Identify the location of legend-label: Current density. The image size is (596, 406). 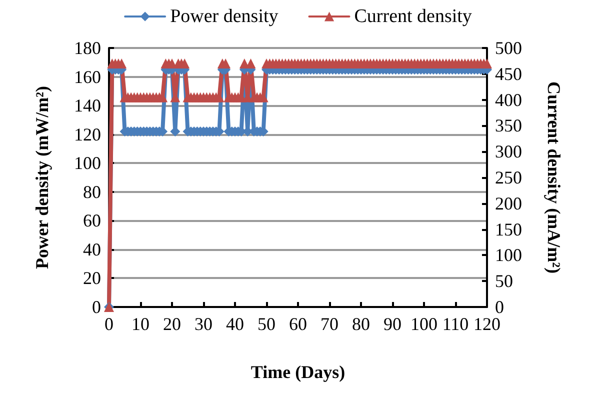
(413, 16).